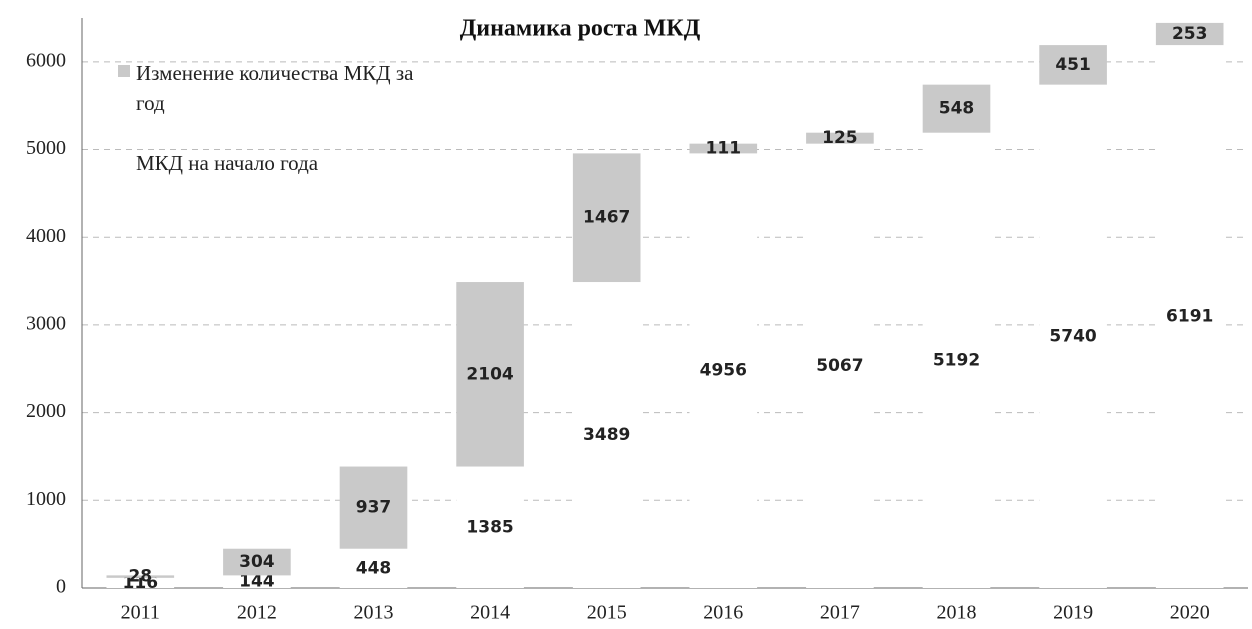  Describe the element at coordinates (257, 613) in the screenshot. I see `x-tick-label: 2012` at that location.